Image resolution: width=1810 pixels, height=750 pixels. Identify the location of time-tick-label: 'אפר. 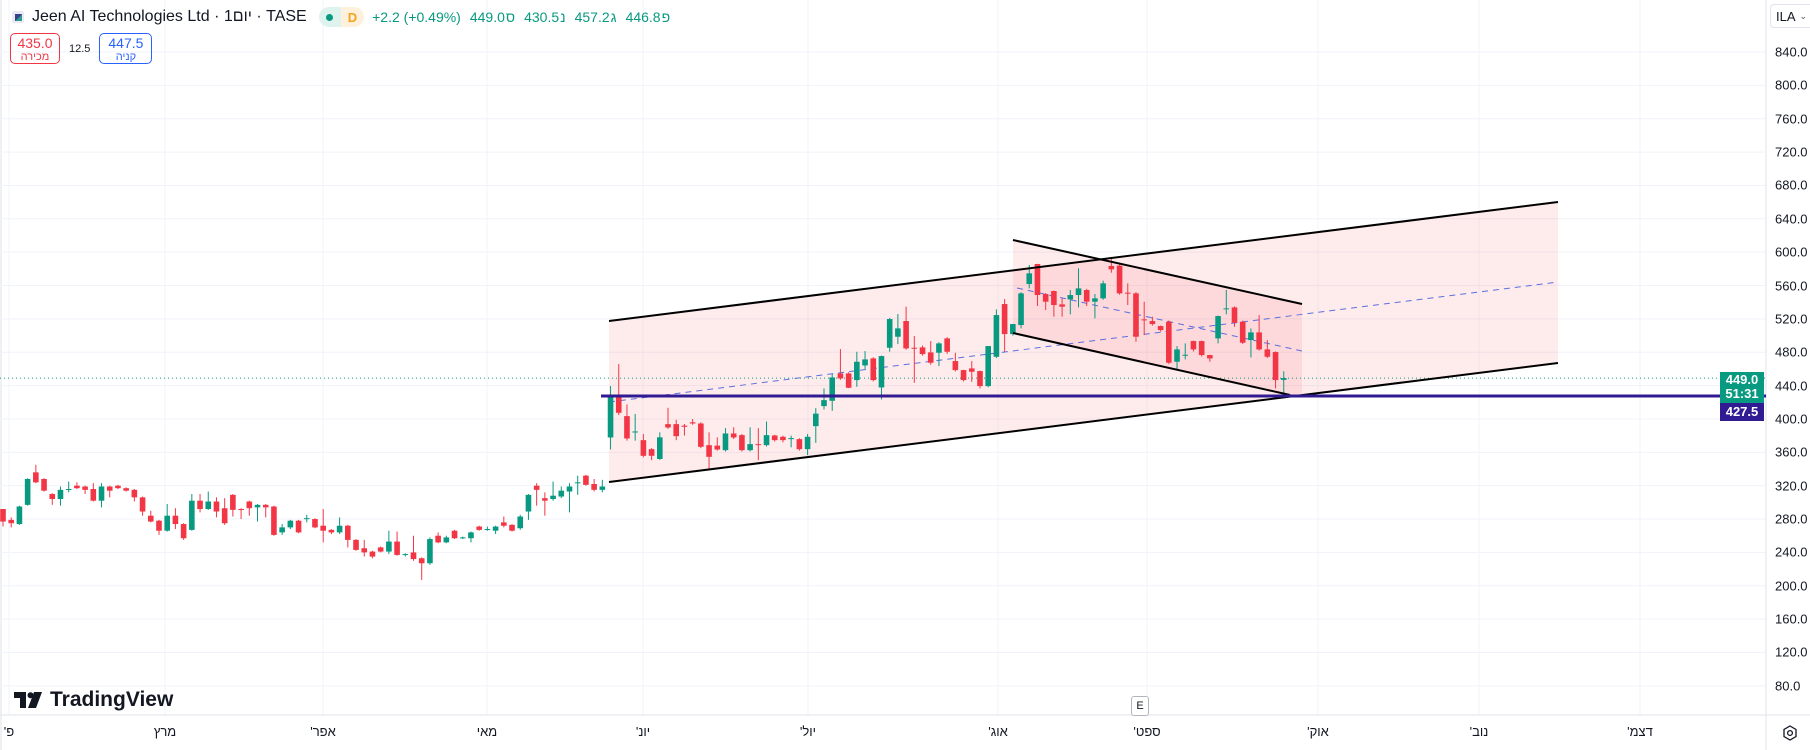
(323, 731).